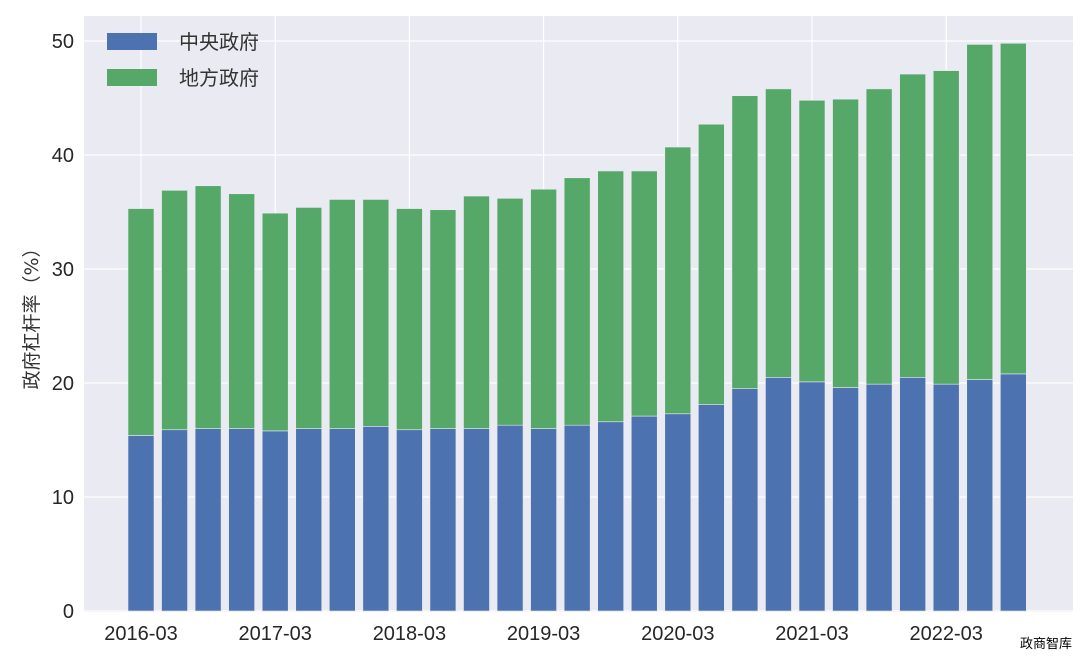 The width and height of the screenshot is (1080, 656). Describe the element at coordinates (1045, 644) in the screenshot. I see `watermark: 政商智库` at that location.